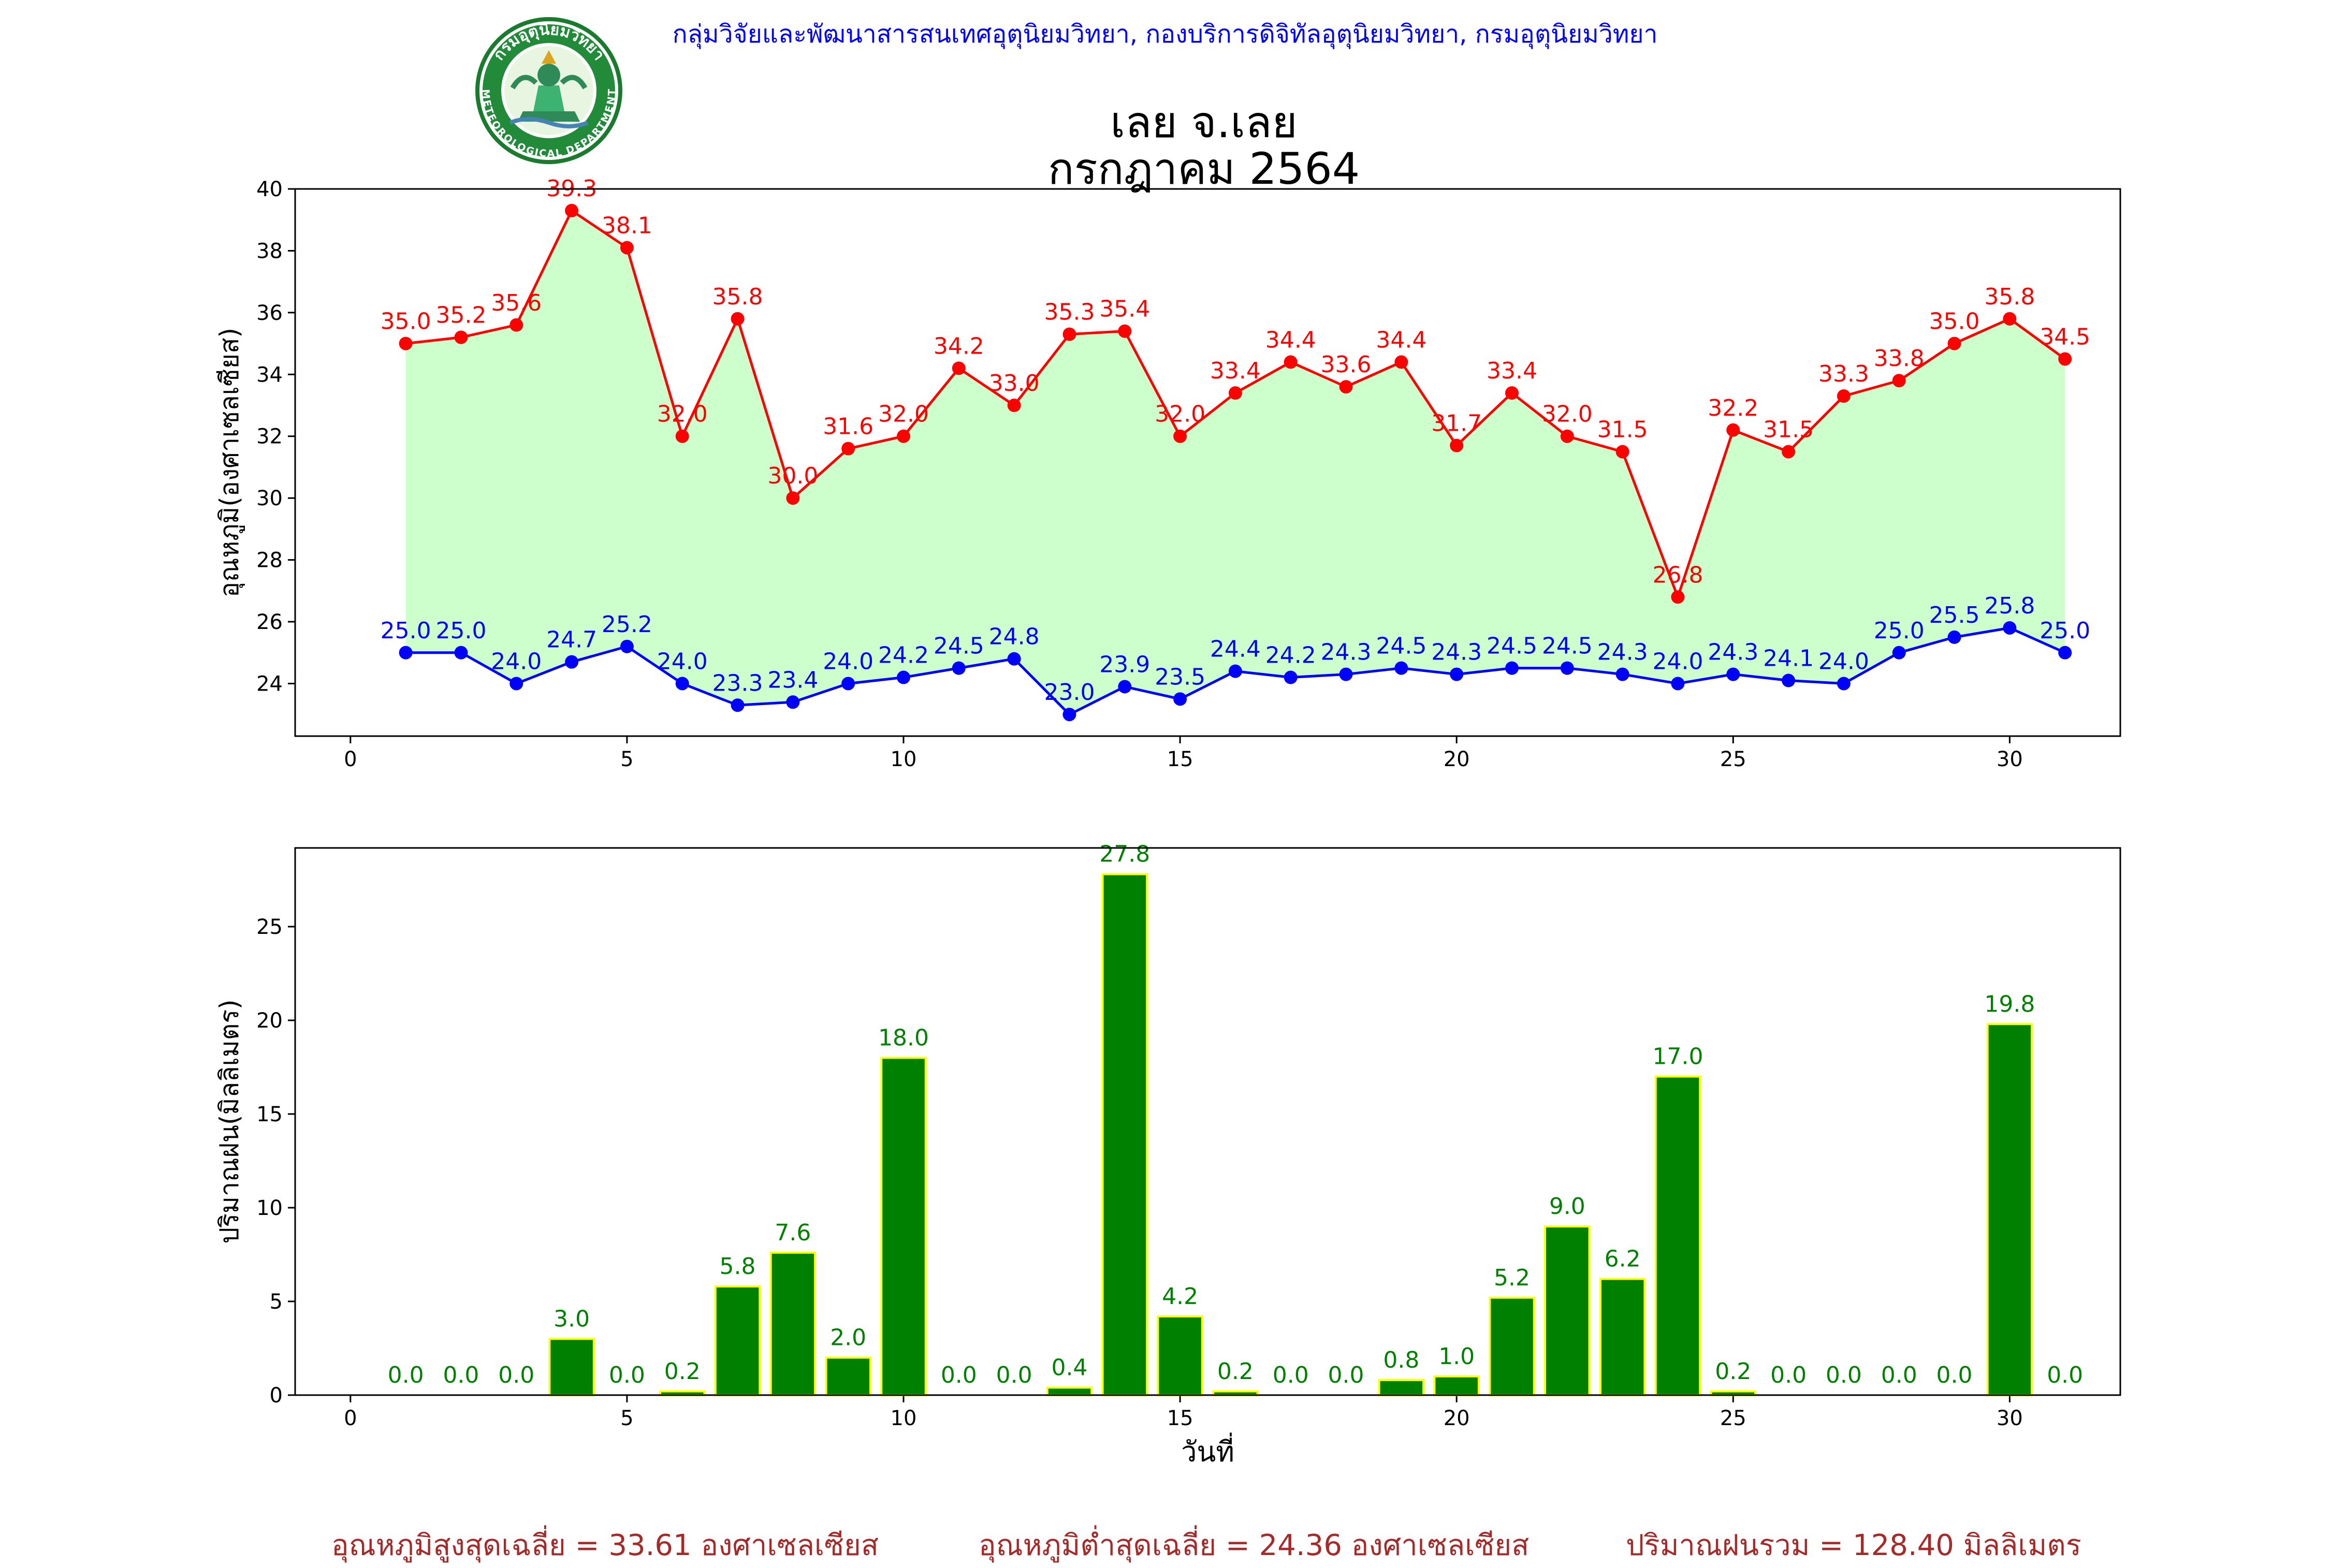  What do you see at coordinates (1954, 615) in the screenshot?
I see `tmin-data-label: 25.5` at bounding box center [1954, 615].